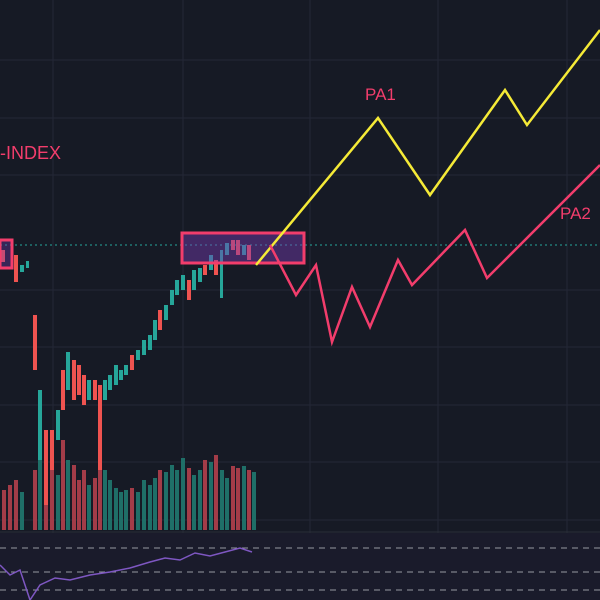 This screenshot has height=600, width=600. What do you see at coordinates (129, 460) in the screenshot?
I see `volume-bars` at bounding box center [129, 460].